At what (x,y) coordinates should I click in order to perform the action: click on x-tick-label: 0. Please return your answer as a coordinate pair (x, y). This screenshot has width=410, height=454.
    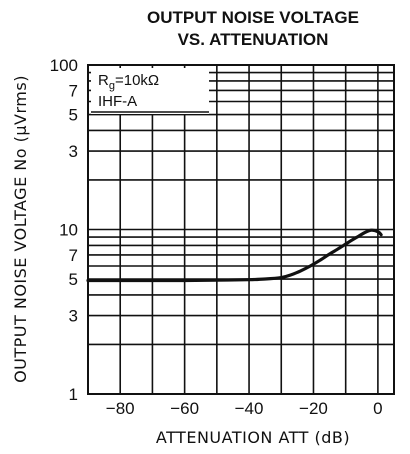
    Looking at the image, I should click on (377, 408).